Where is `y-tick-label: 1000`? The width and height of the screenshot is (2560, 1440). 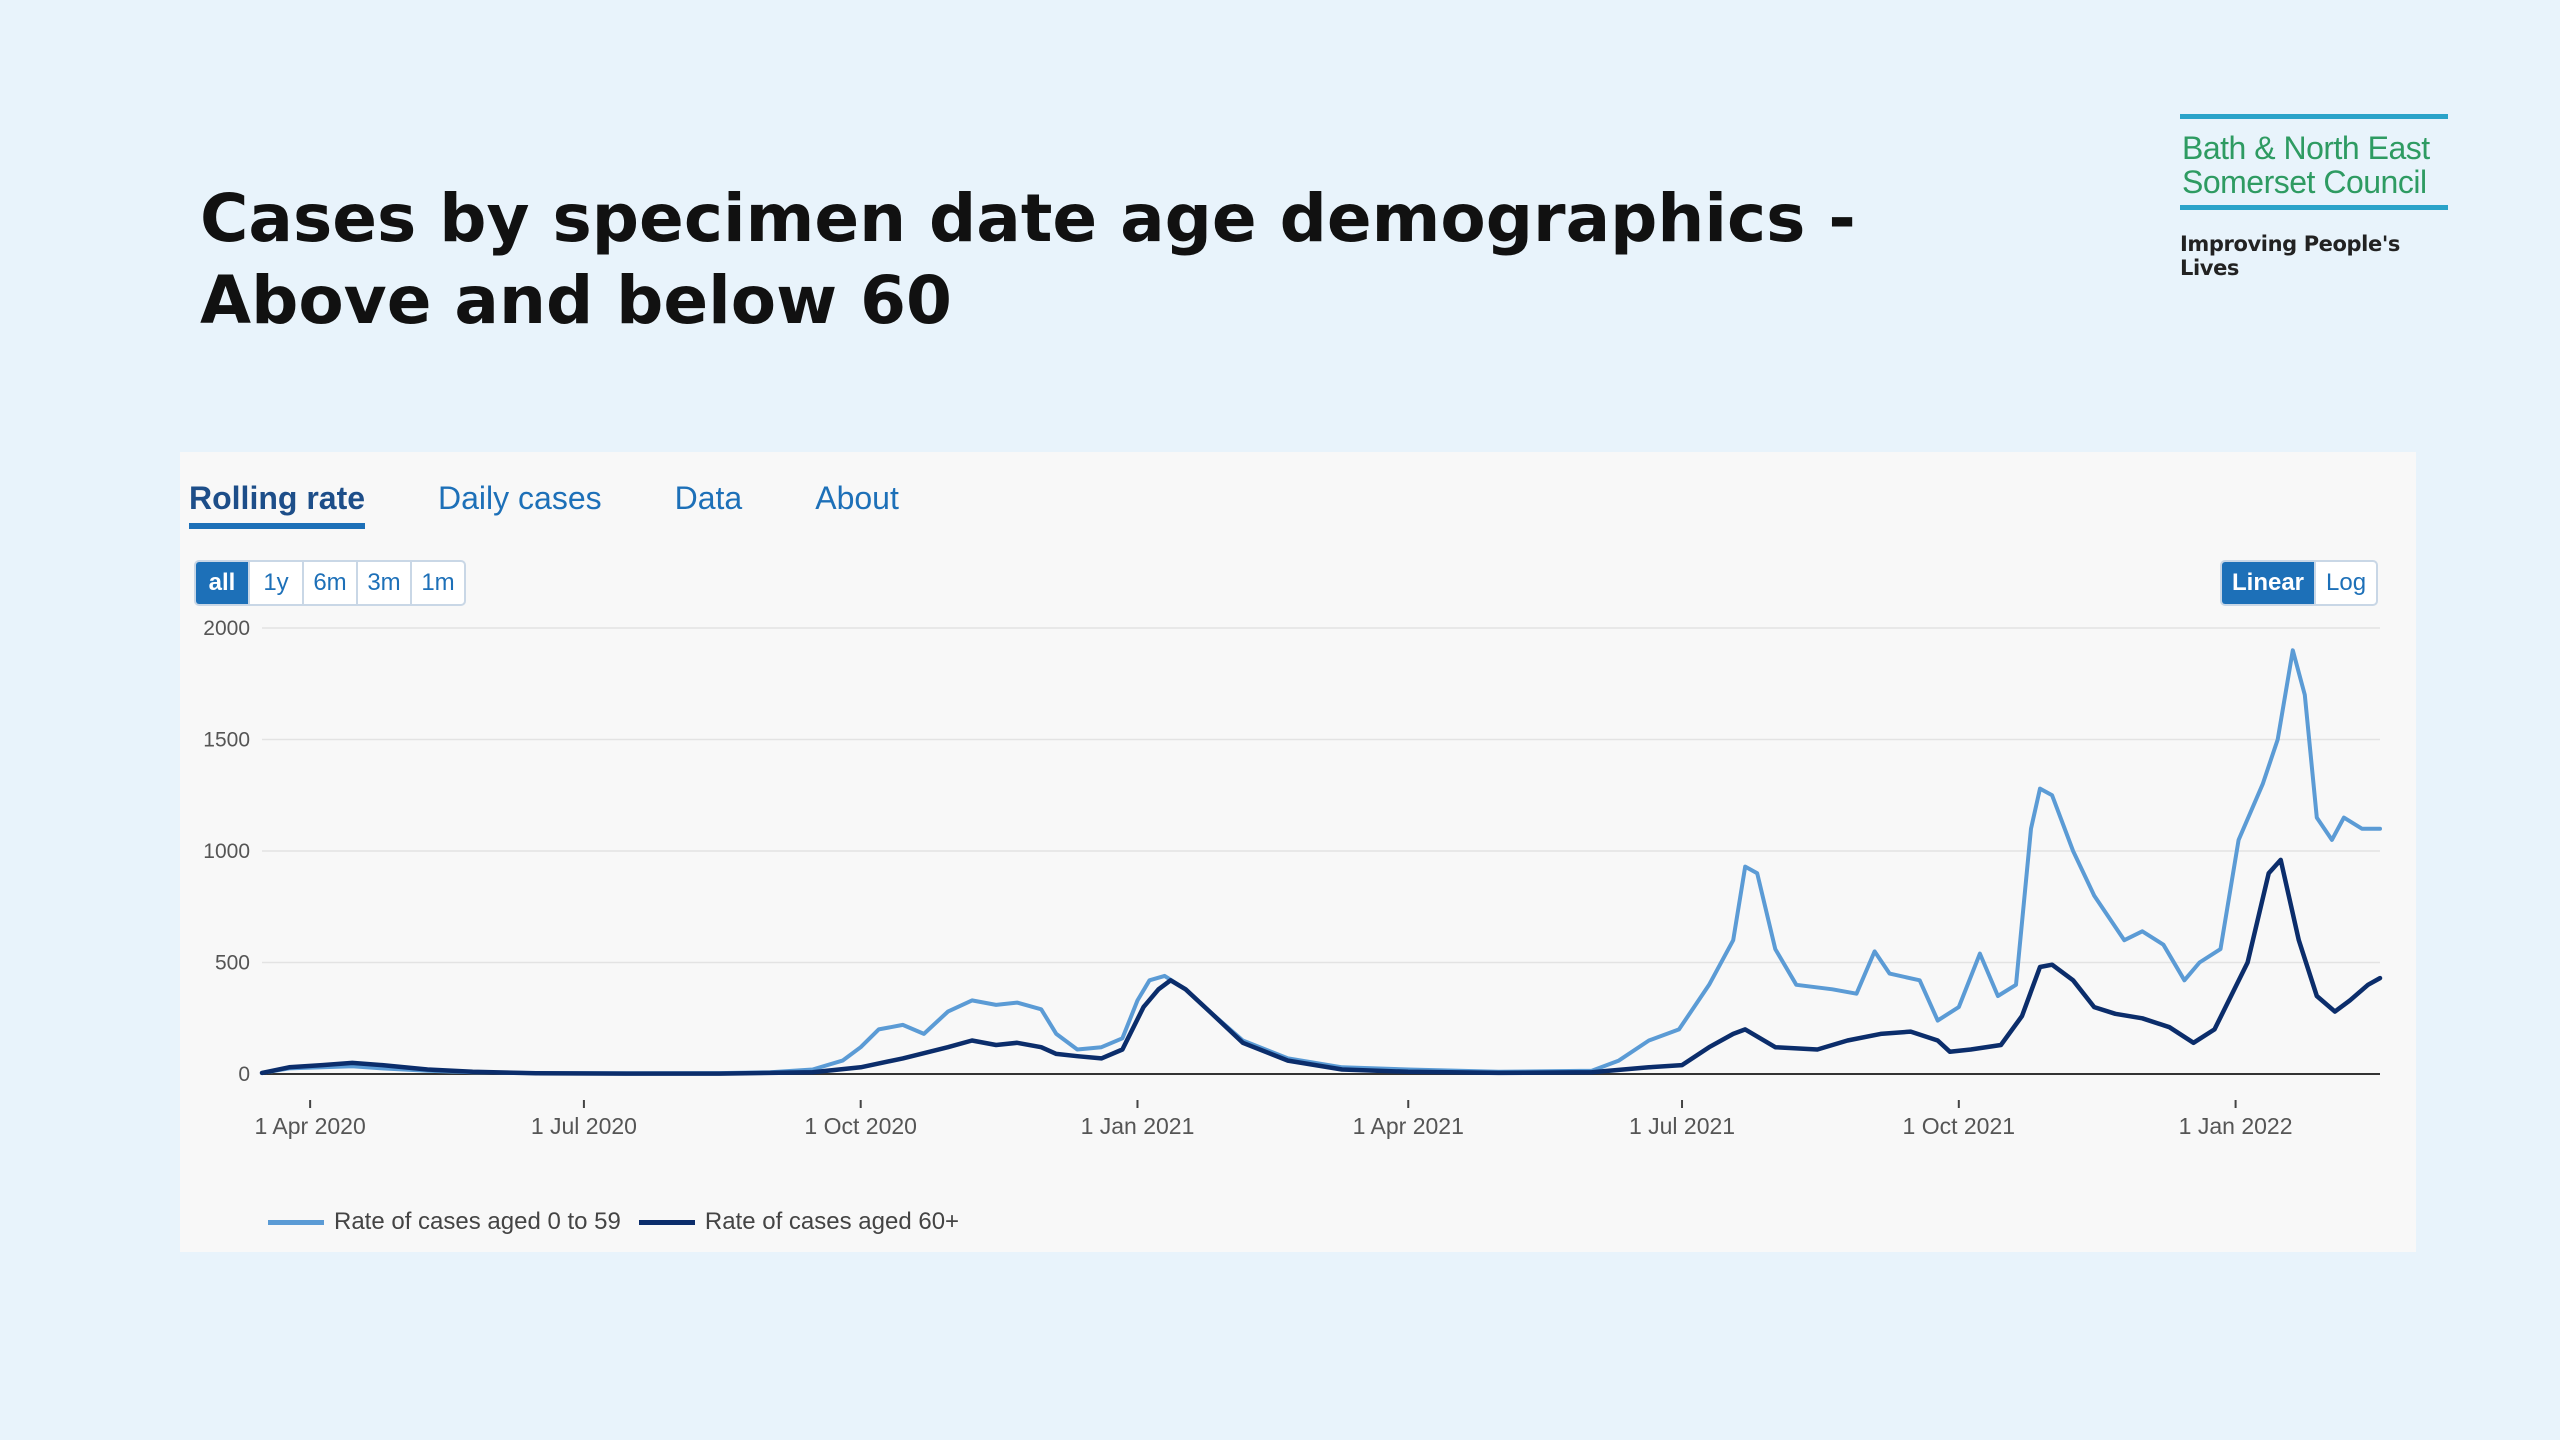
y-tick-label: 1000 is located at coordinates (226, 851).